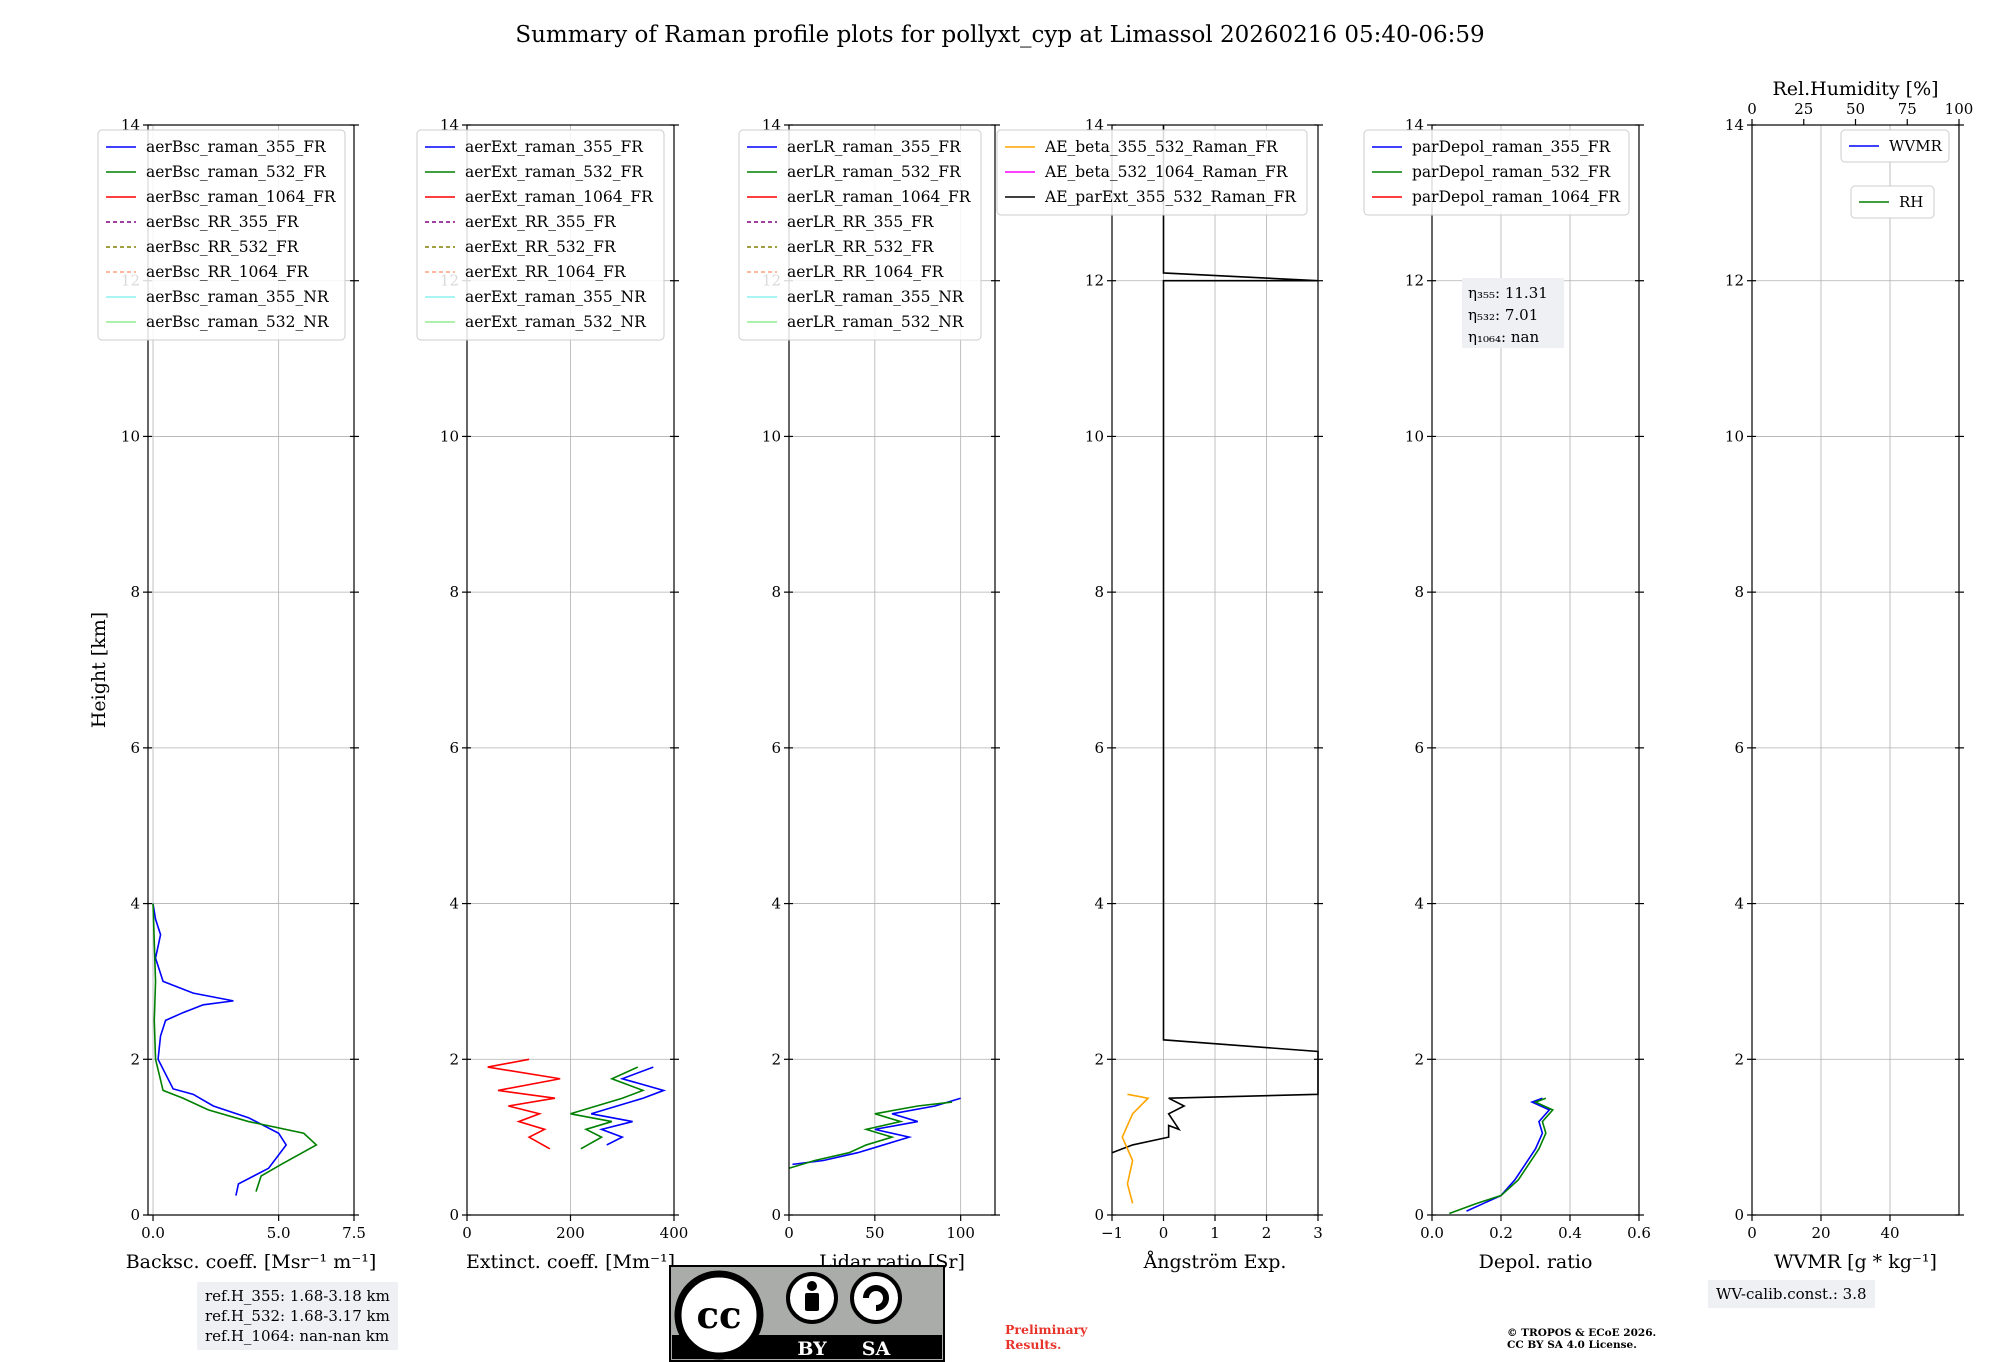  Describe the element at coordinates (228, 272) in the screenshot. I see `legend-entry-label: aerBsc_RR_1064_FR` at that location.